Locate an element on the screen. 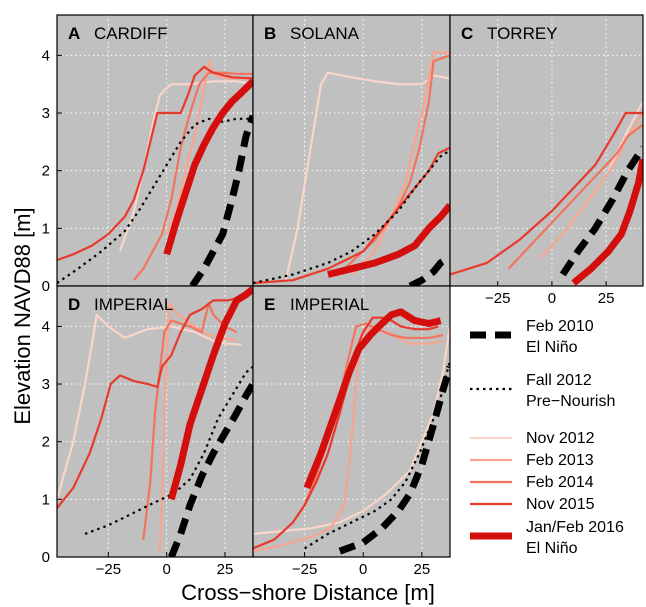 This screenshot has width=646, height=607. legend-entry-feb2013: Feb 2013 is located at coordinates (532, 460).